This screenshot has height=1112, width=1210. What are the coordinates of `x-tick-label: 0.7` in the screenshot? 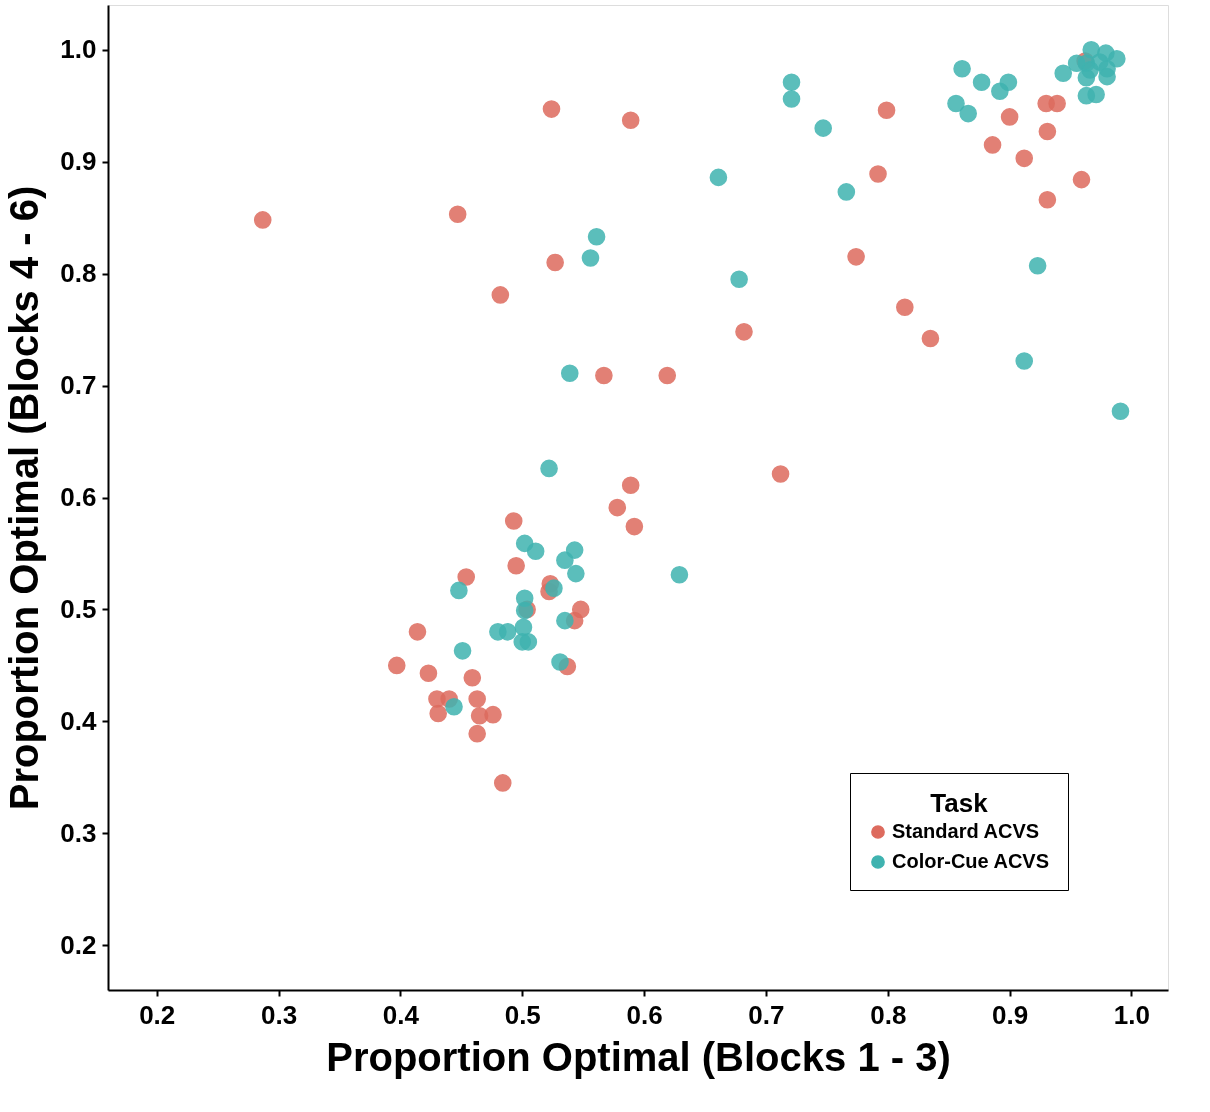 It's located at (766, 1014).